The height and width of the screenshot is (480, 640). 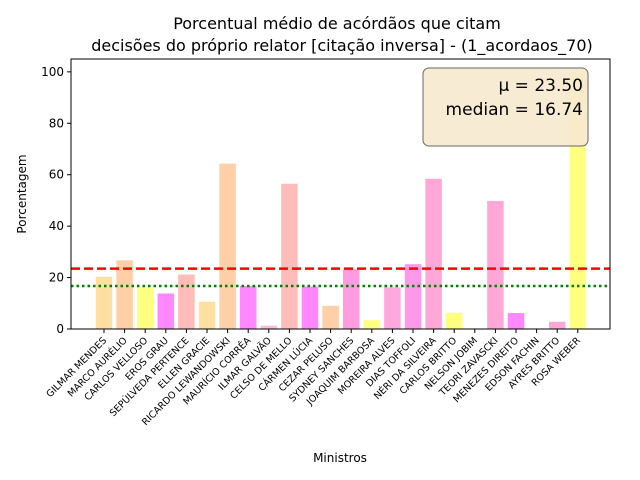 I want to click on y-tick-label-40: 40, so click(x=56, y=226).